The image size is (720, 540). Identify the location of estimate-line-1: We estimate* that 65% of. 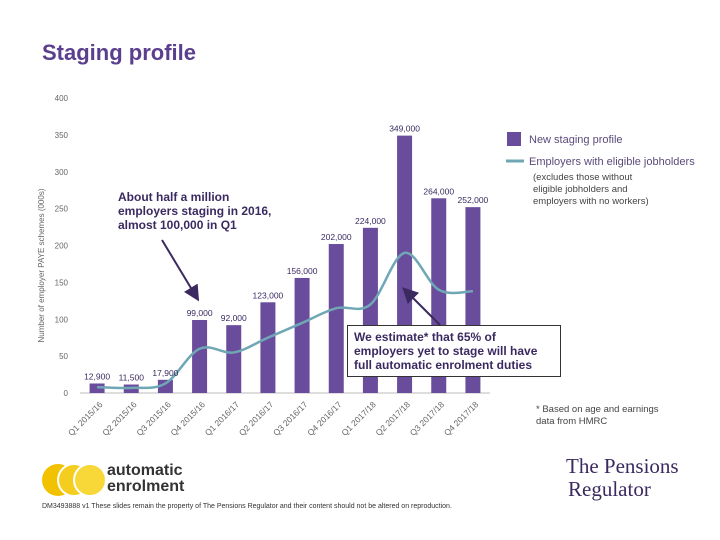
(425, 337).